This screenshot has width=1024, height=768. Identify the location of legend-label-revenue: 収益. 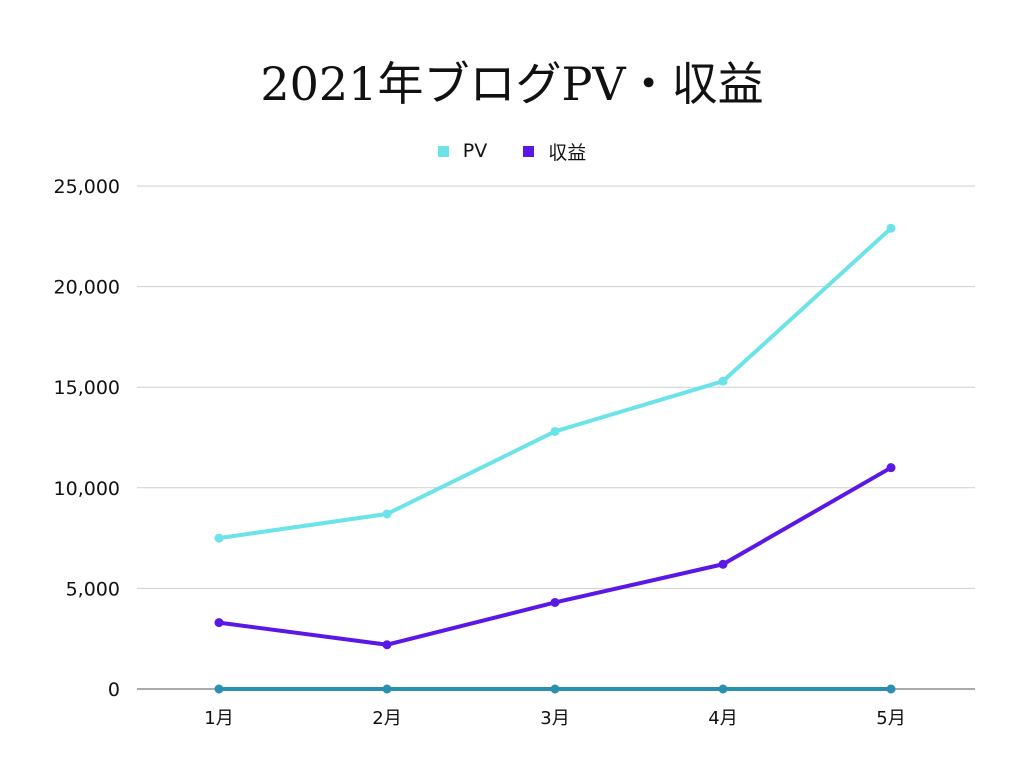
(567, 152).